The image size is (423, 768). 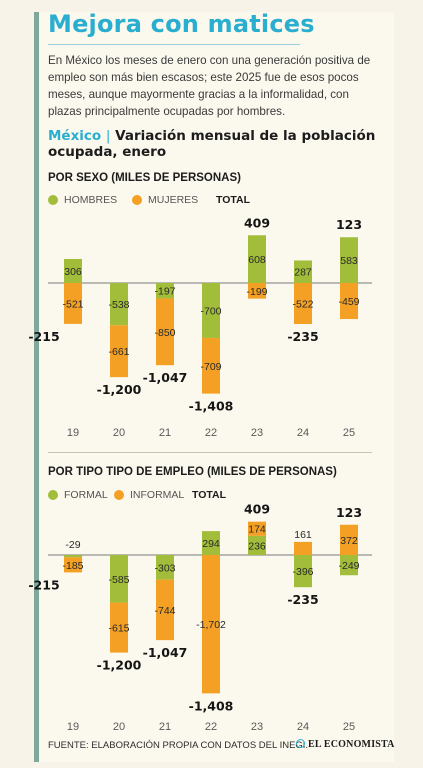 What do you see at coordinates (303, 727) in the screenshot?
I see `emp-category-24: 24` at bounding box center [303, 727].